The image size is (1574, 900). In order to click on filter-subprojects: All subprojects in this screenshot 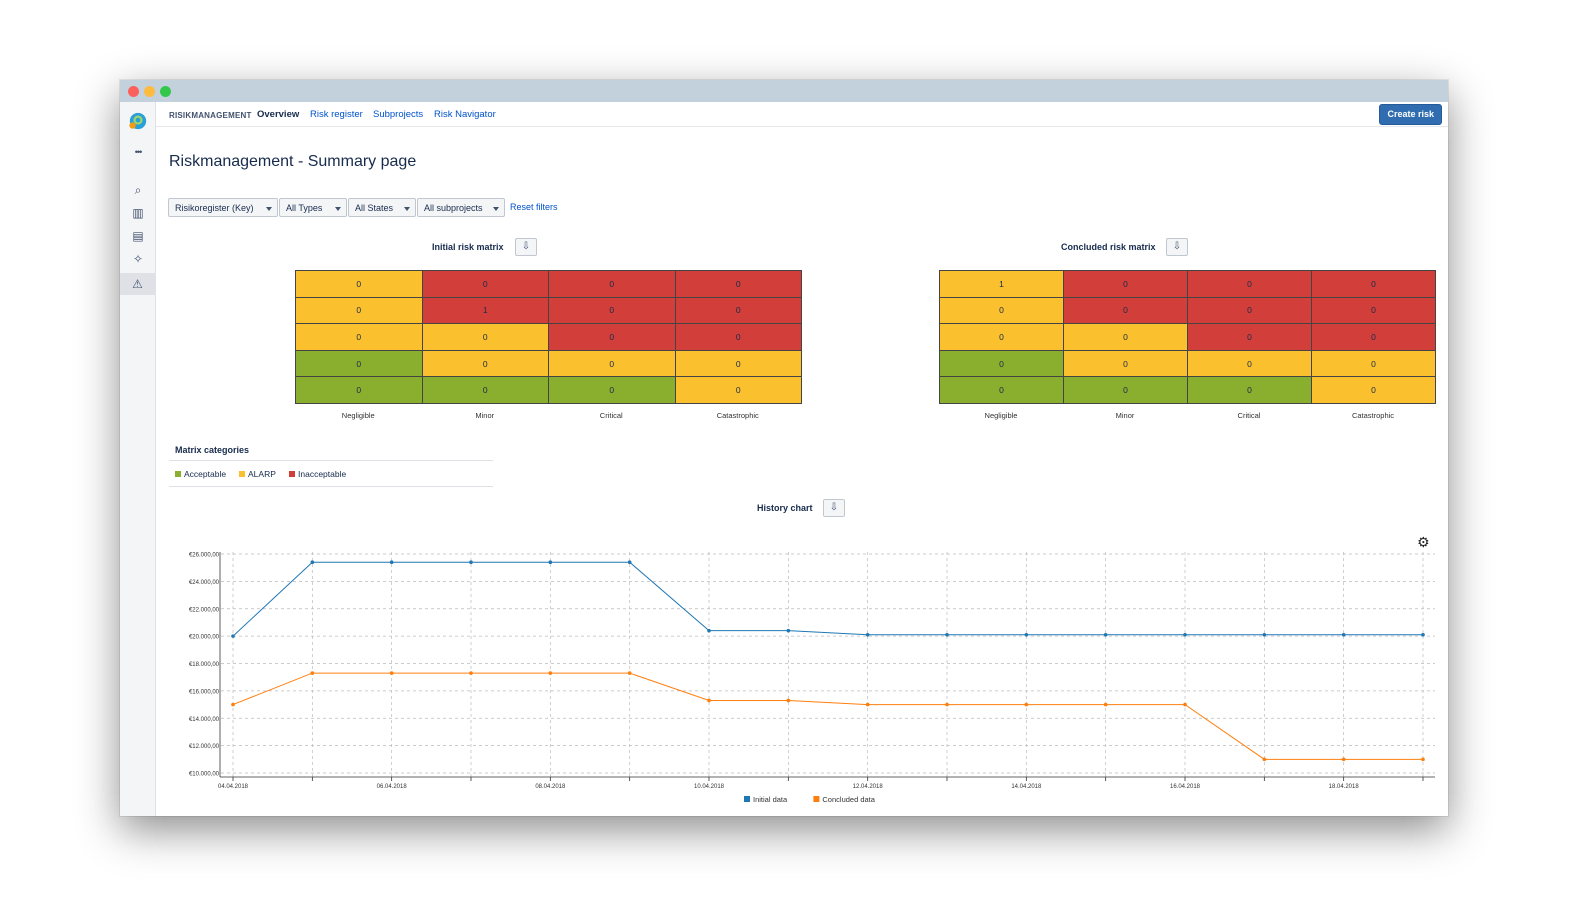, I will do `click(461, 207)`.